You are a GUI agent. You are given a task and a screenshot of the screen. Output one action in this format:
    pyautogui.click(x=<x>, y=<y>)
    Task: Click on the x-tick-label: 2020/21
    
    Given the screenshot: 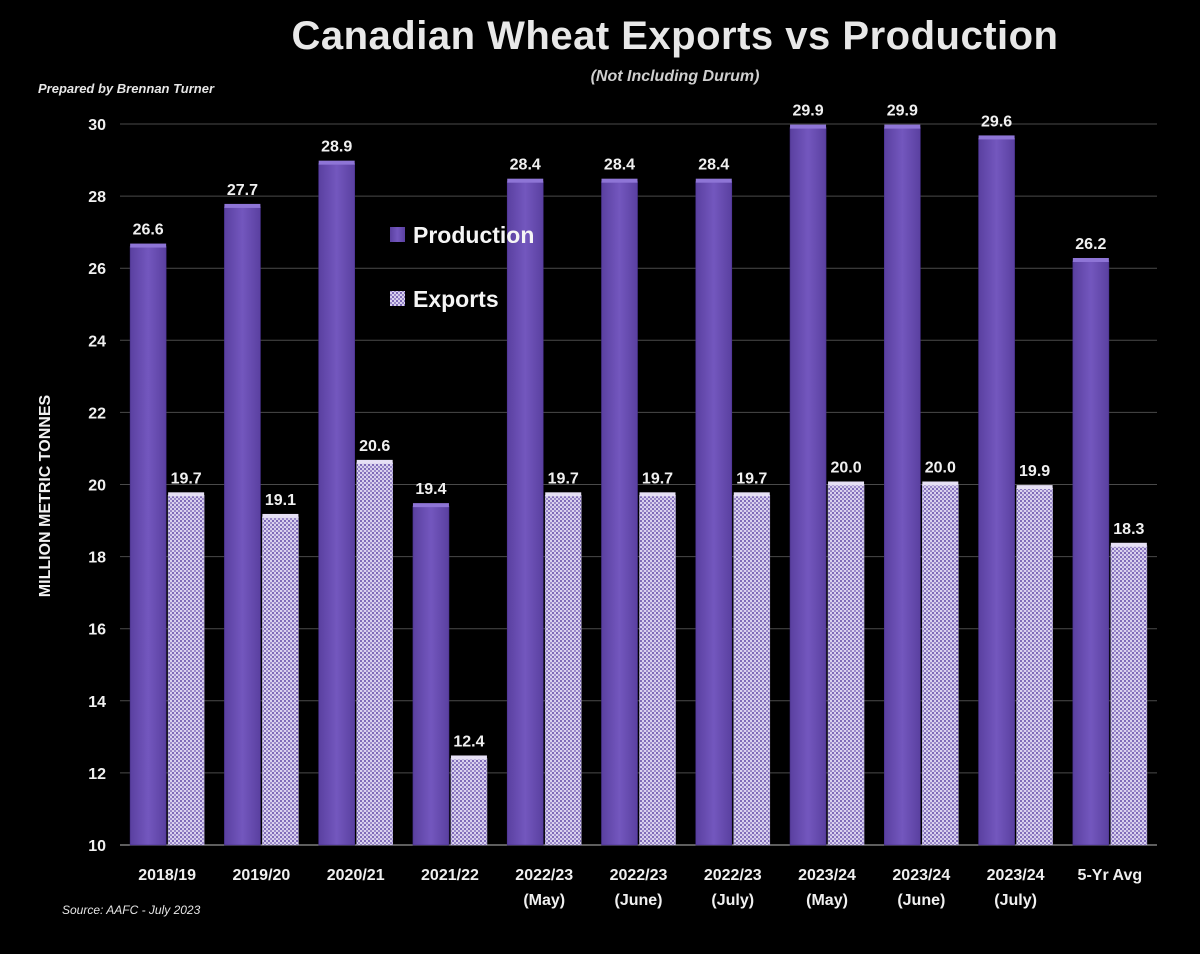 What is the action you would take?
    pyautogui.click(x=356, y=875)
    